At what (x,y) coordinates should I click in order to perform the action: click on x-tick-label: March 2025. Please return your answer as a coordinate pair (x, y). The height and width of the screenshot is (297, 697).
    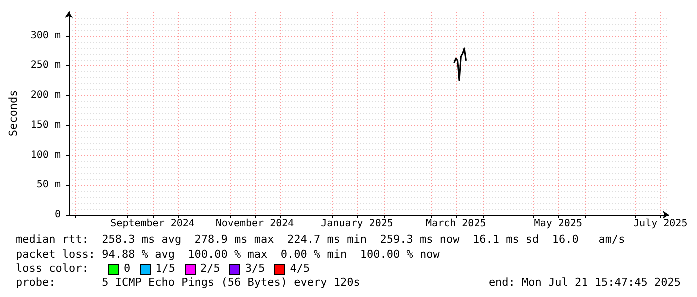
    Looking at the image, I should click on (456, 224).